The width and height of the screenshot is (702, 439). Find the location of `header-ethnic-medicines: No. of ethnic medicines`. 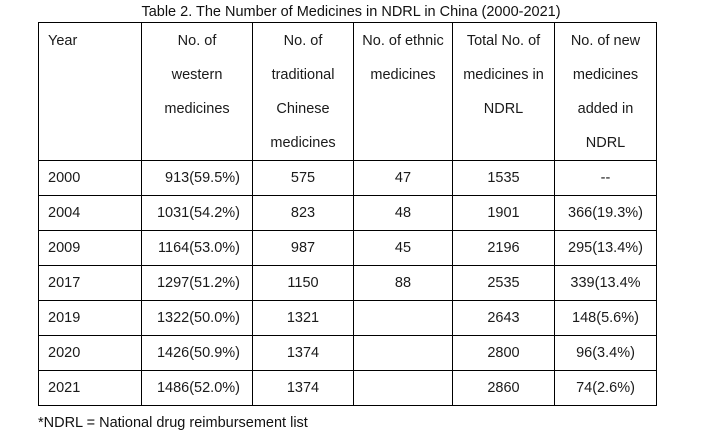

header-ethnic-medicines: No. of ethnic medicines is located at coordinates (403, 91).